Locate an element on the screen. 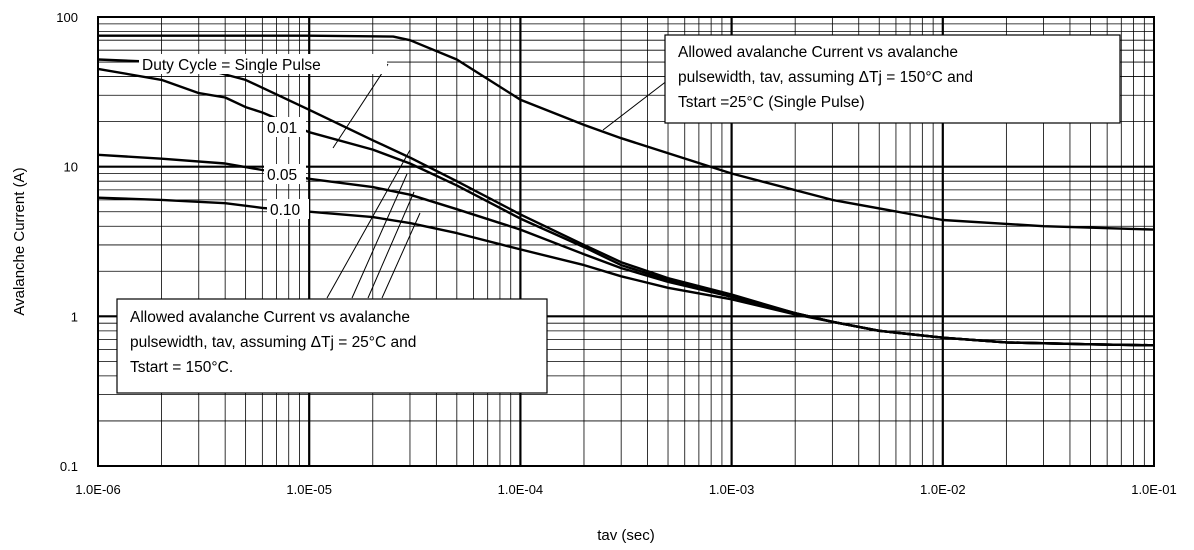  duty-label-001: 0.01 is located at coordinates (285, 127).